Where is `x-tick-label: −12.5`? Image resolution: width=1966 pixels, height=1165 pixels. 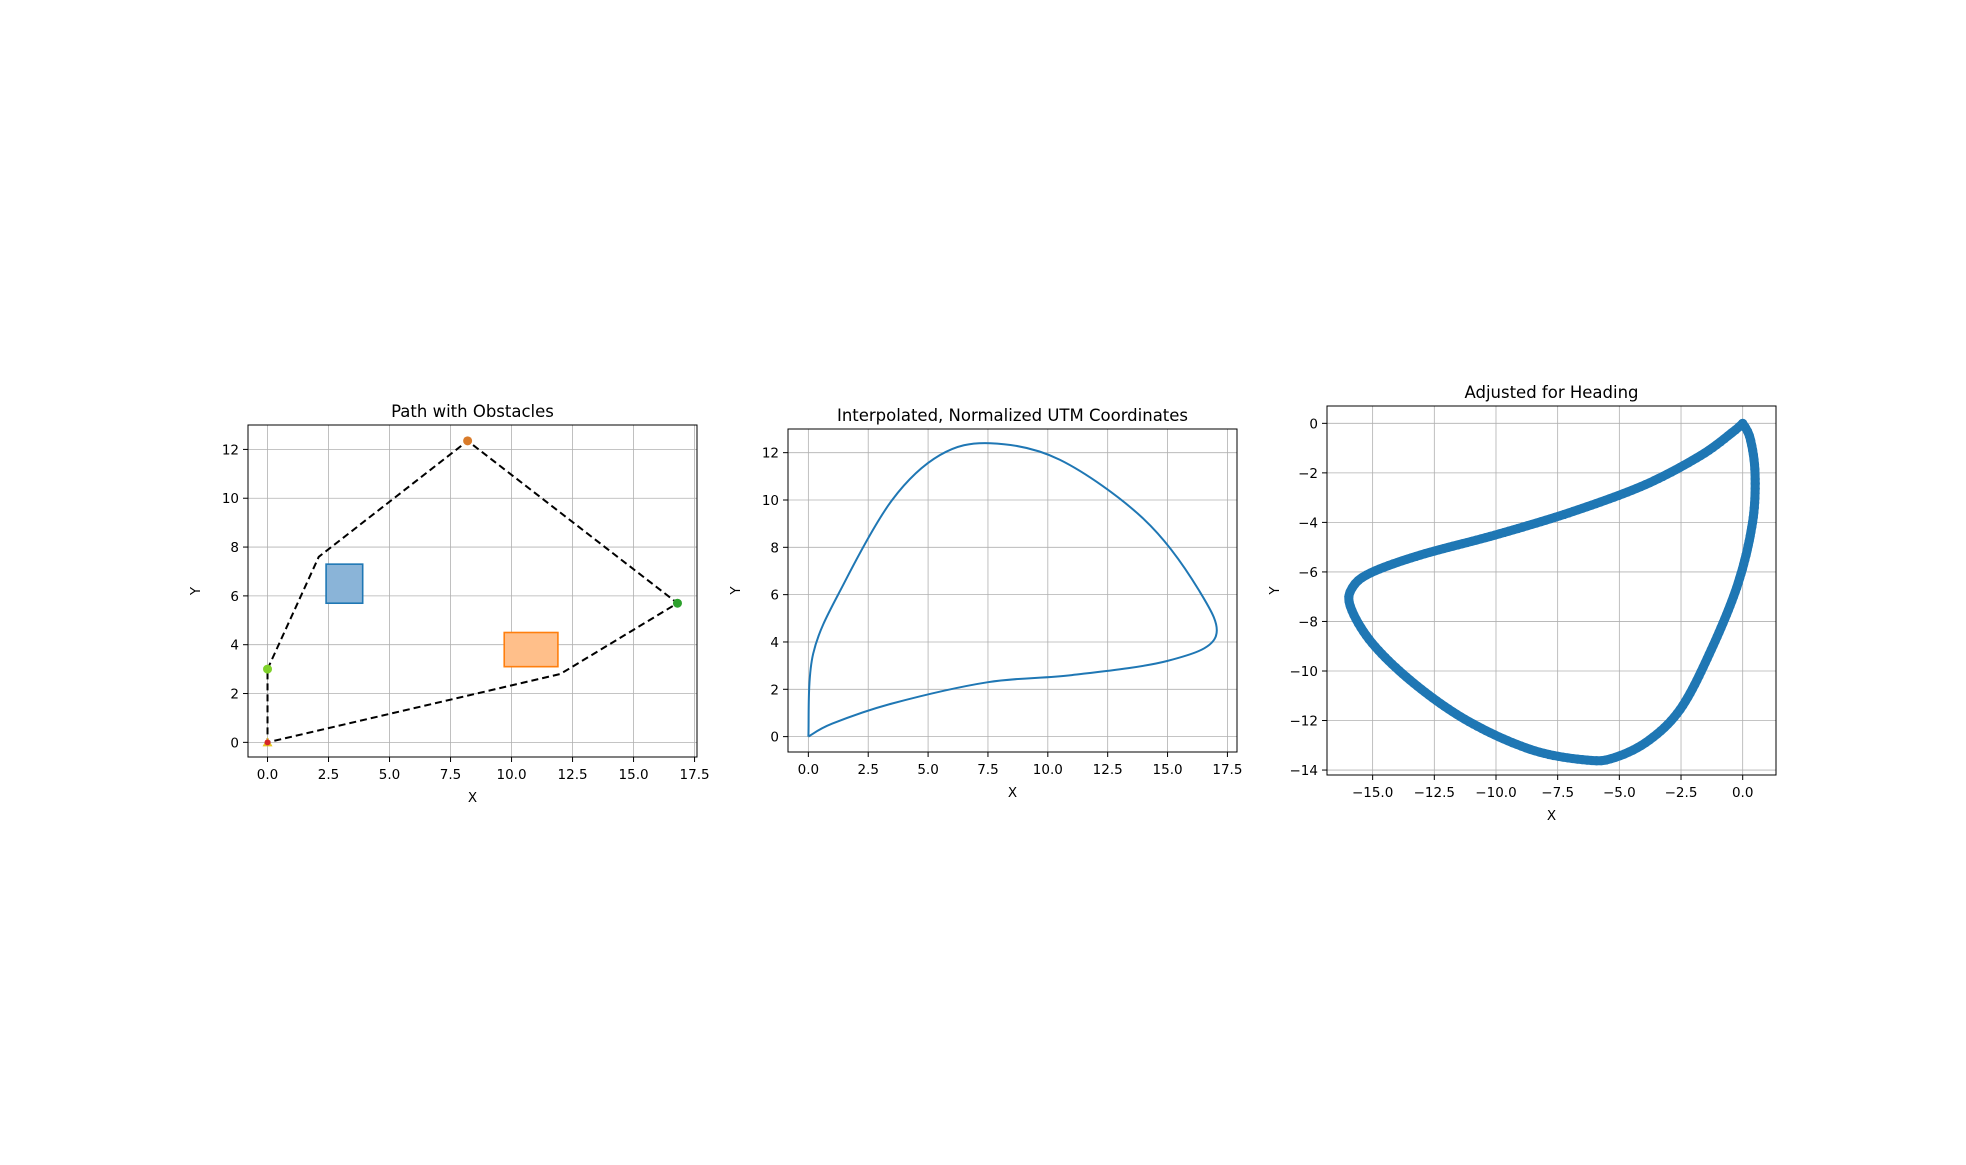
x-tick-label: −12.5 is located at coordinates (1434, 793).